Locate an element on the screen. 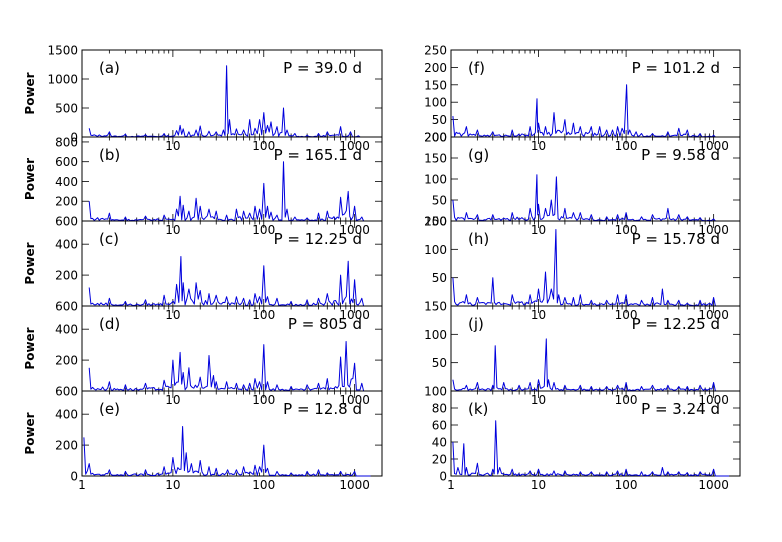  x-tick-label-b: 10 is located at coordinates (172, 230).